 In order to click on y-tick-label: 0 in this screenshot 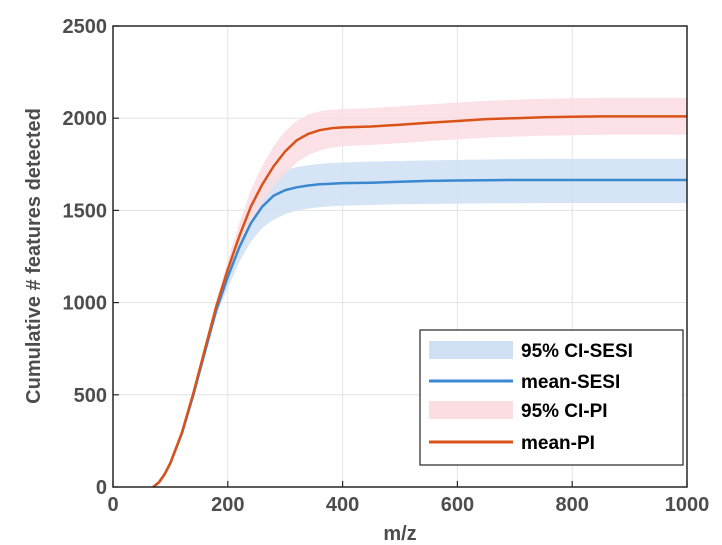, I will do `click(101, 488)`.